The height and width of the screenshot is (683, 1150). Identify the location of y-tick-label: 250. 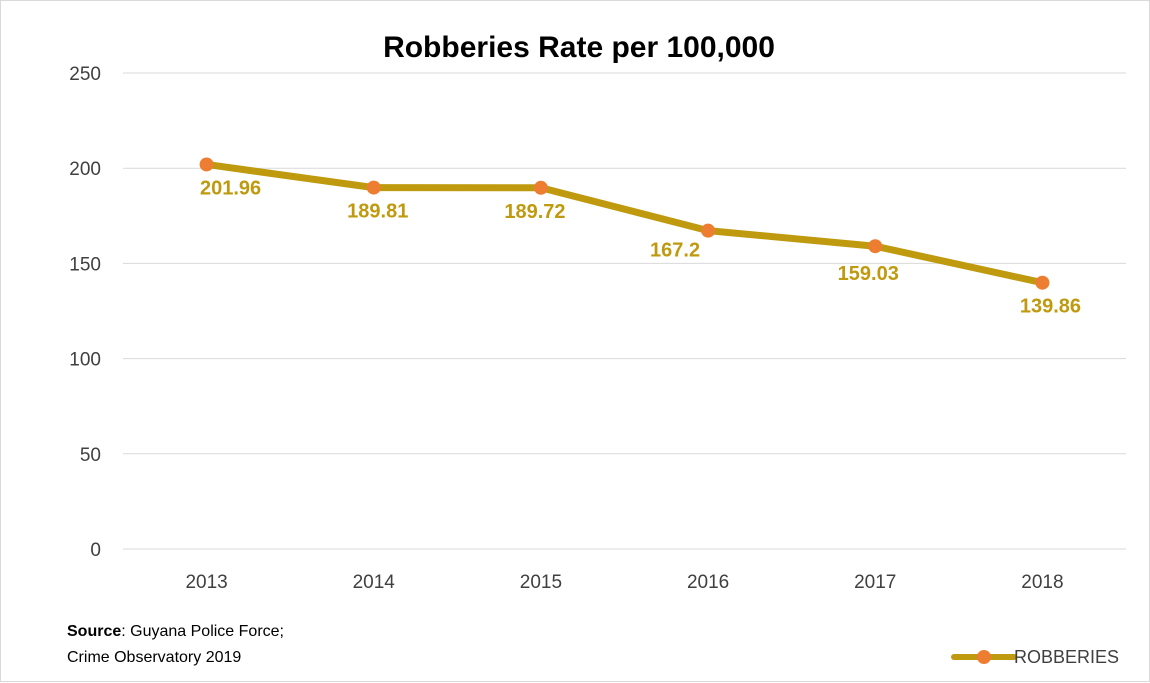
(85, 74).